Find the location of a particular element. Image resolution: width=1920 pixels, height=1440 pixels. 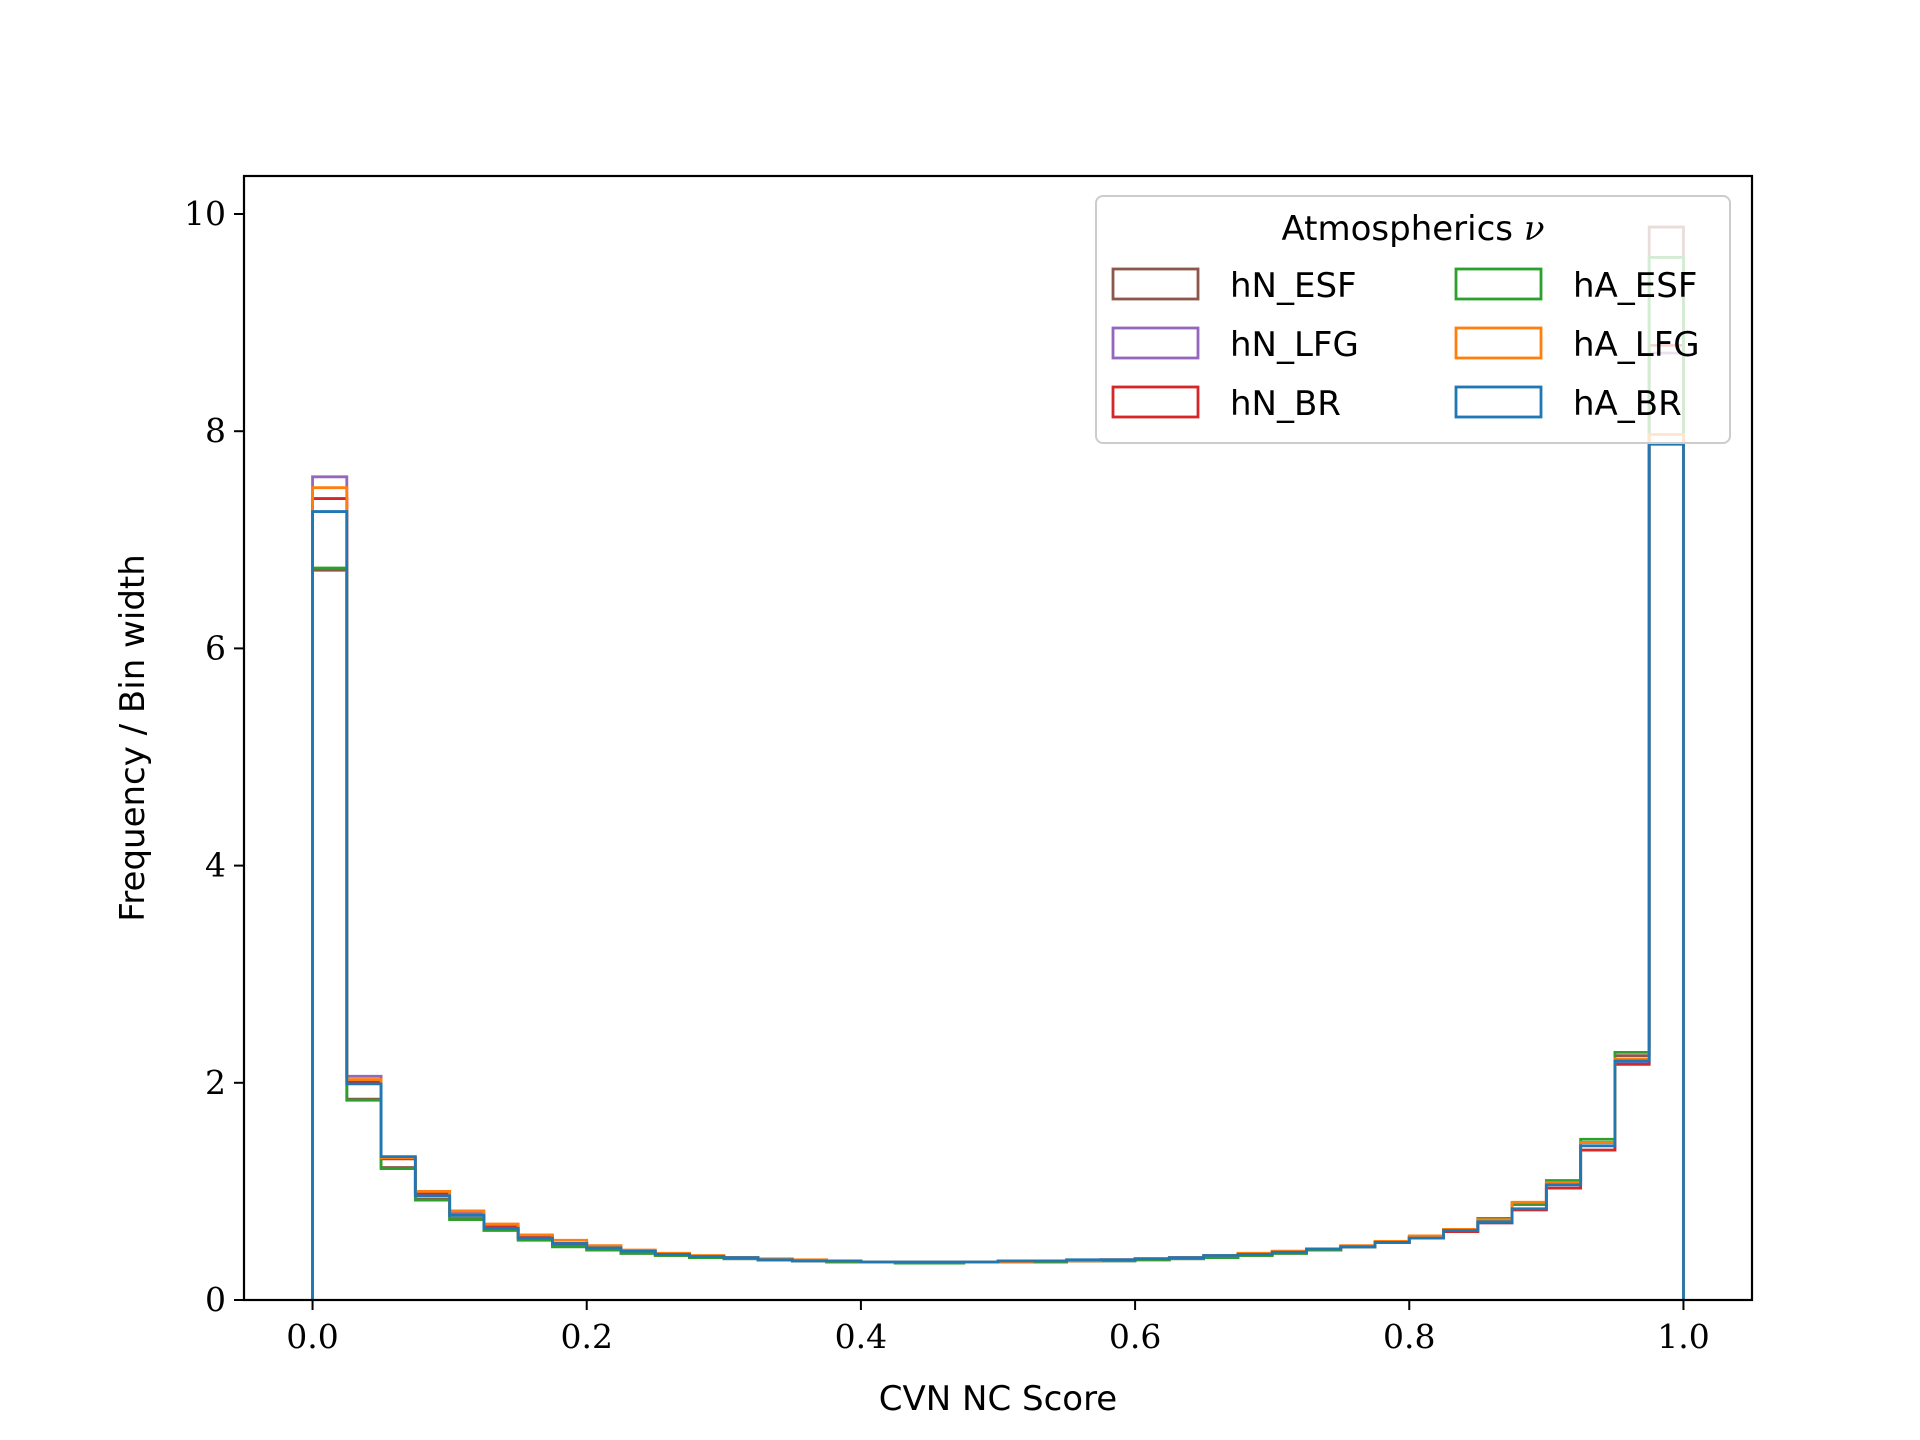

legend-title-symbol: ν is located at coordinates (1534, 229).